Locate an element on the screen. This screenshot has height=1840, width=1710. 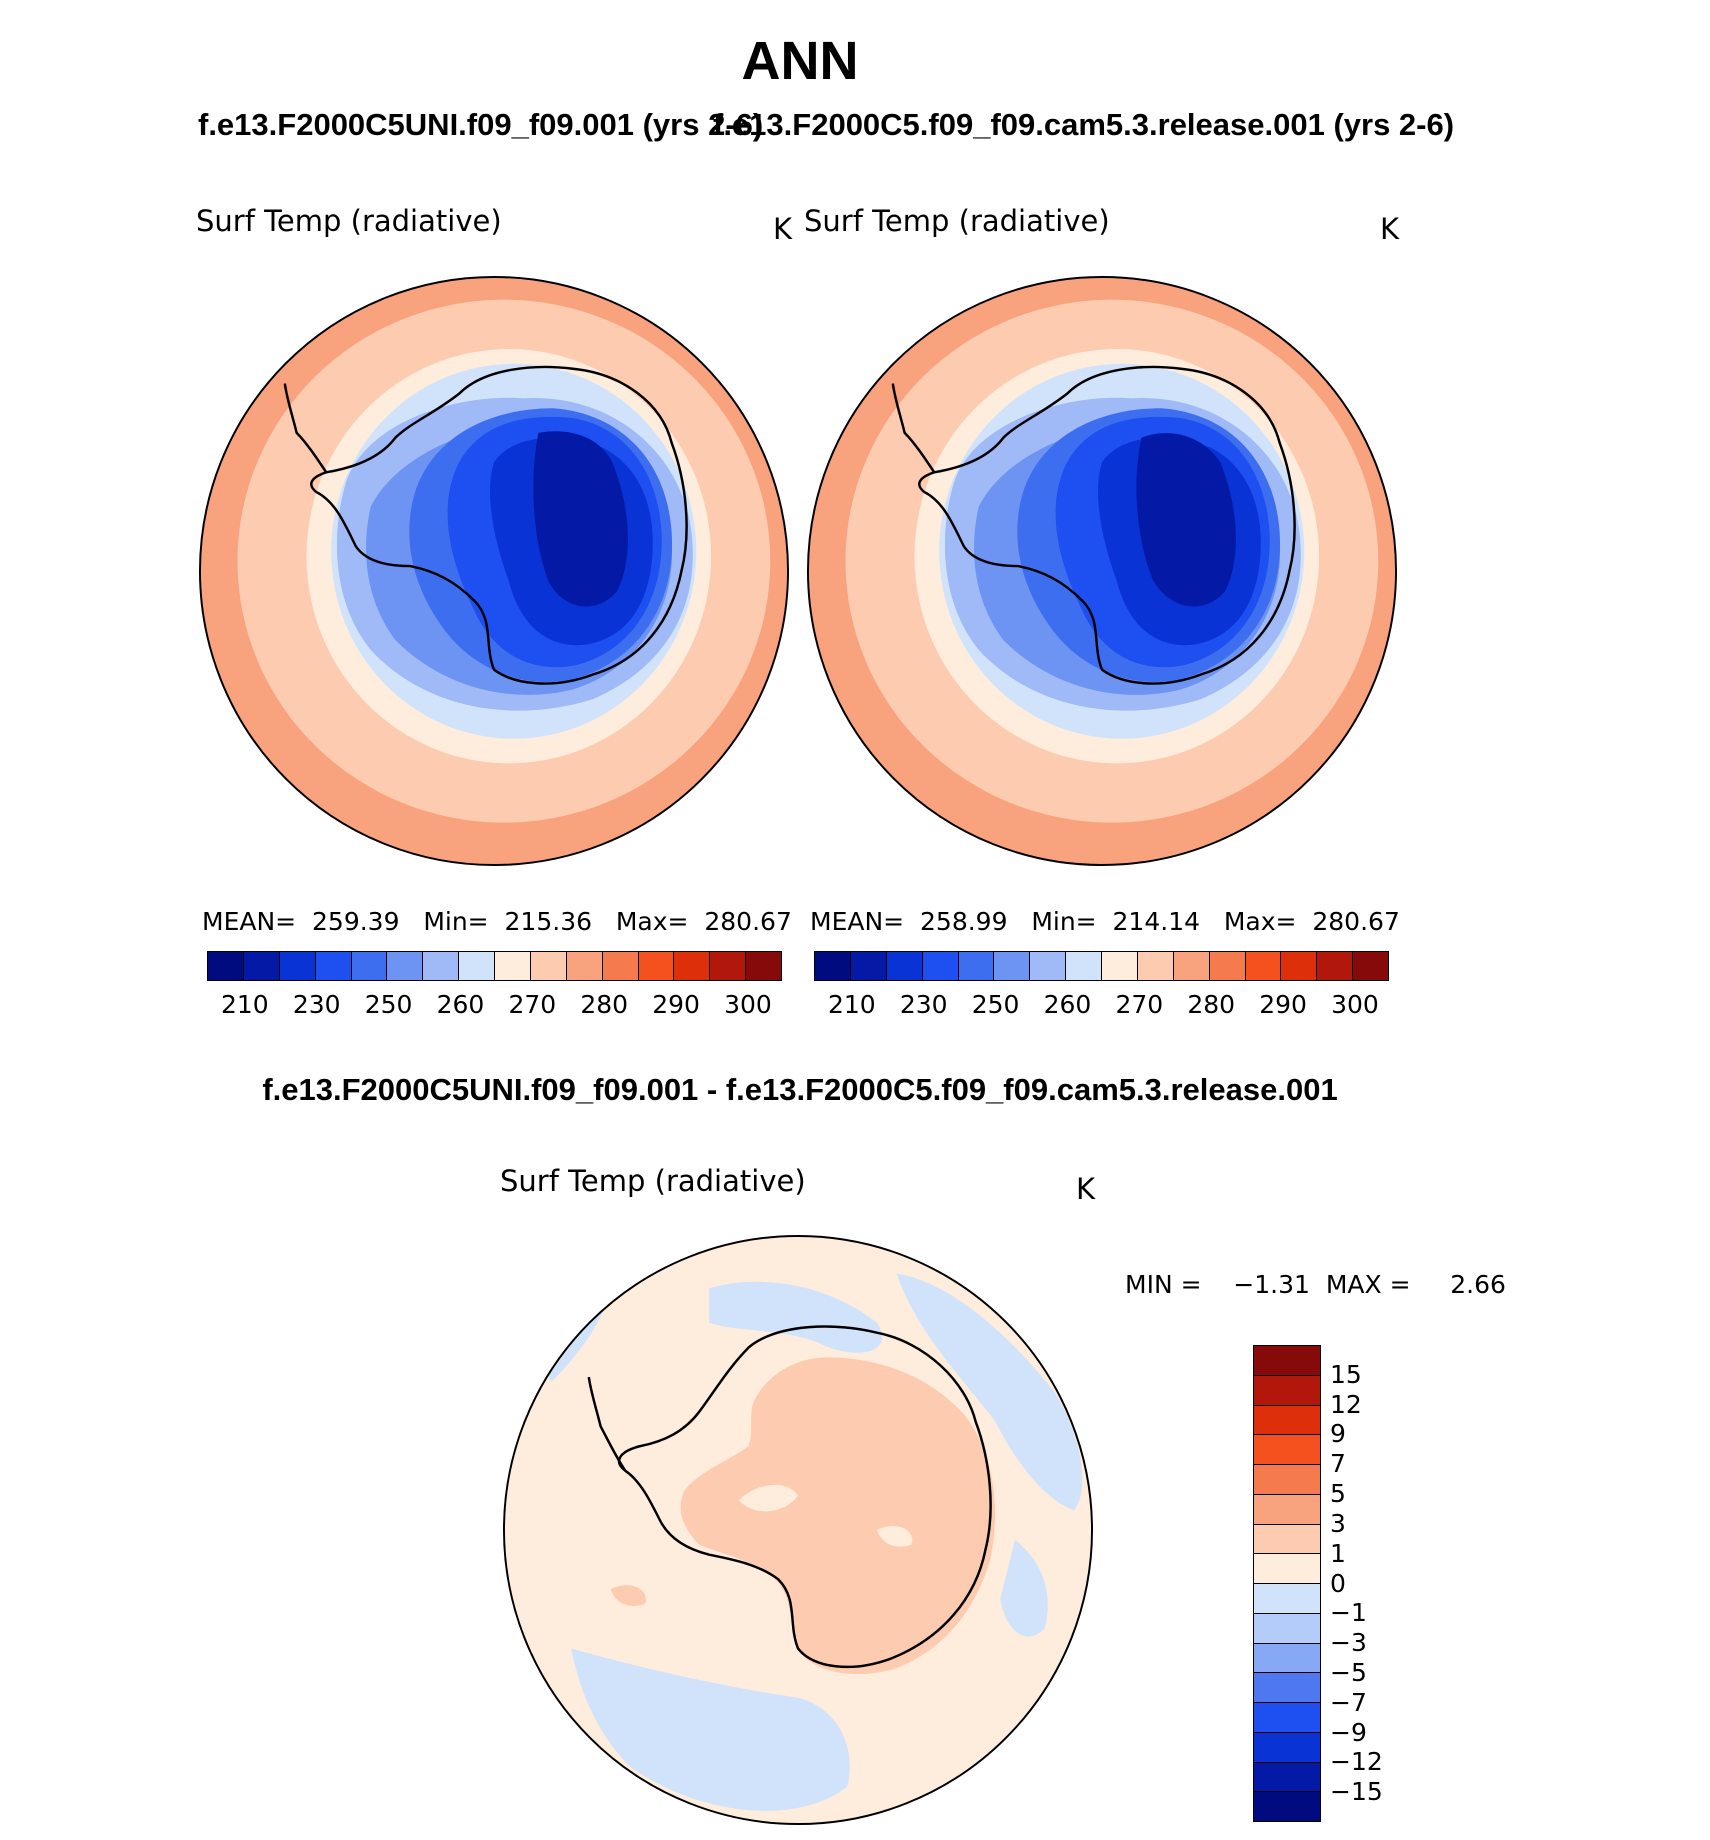
left-colorbar-tick-label: 260 is located at coordinates (460, 1004).